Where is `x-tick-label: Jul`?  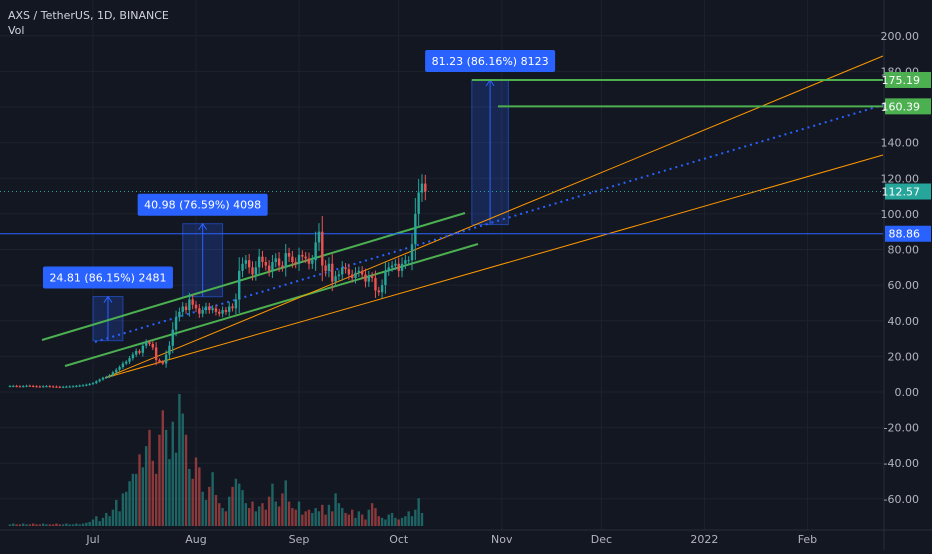 x-tick-label: Jul is located at coordinates (92, 539).